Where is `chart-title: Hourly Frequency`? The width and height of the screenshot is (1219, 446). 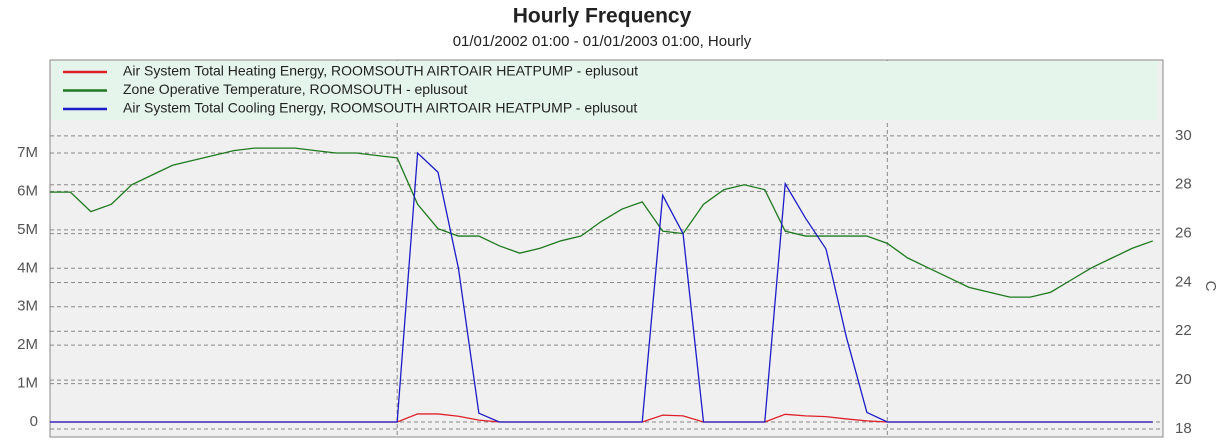
chart-title: Hourly Frequency is located at coordinates (602, 16).